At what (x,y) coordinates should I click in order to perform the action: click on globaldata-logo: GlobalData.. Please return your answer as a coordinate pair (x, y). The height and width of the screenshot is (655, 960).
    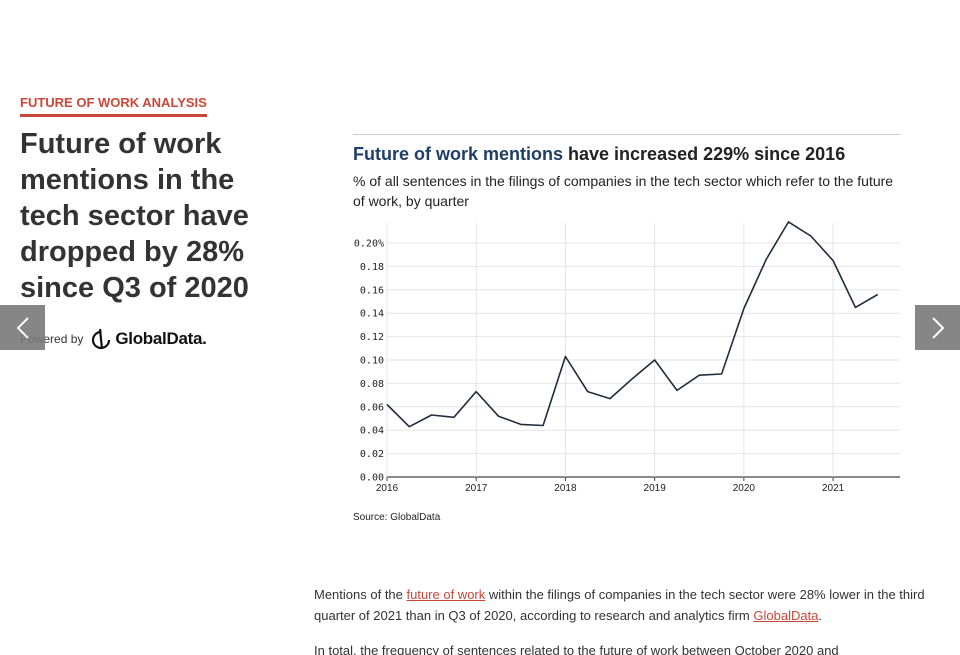
    Looking at the image, I should click on (149, 339).